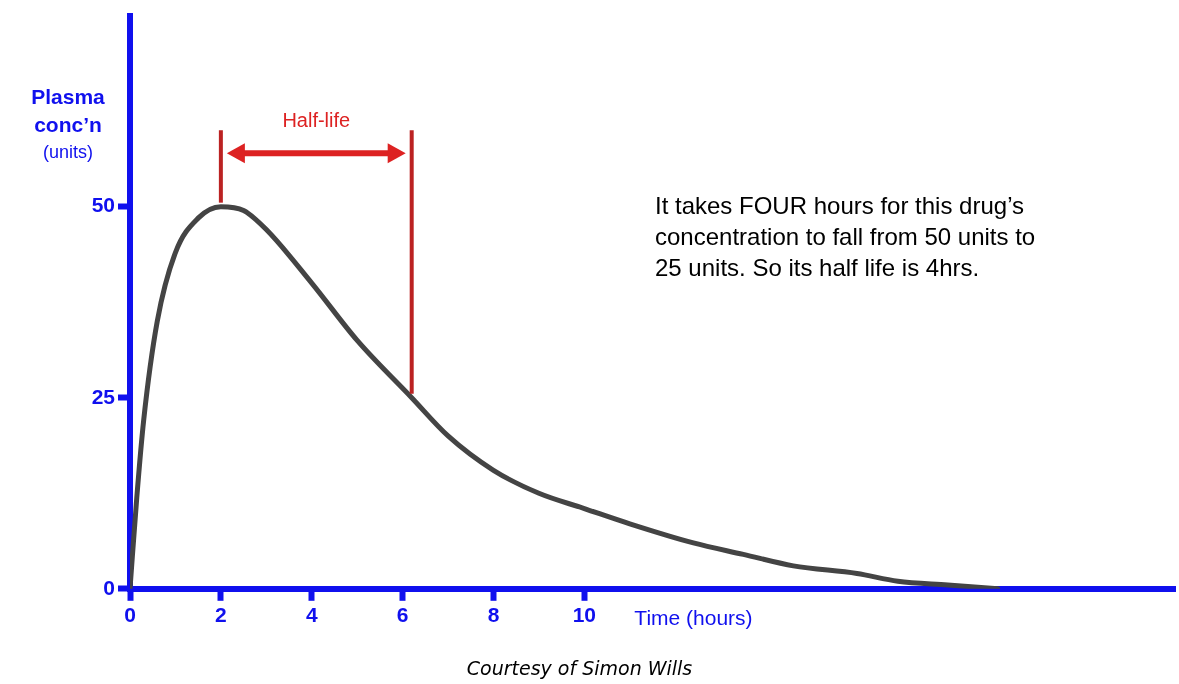 Image resolution: width=1179 pixels, height=684 pixels. Describe the element at coordinates (402, 615) in the screenshot. I see `x-tick-label: 6` at that location.